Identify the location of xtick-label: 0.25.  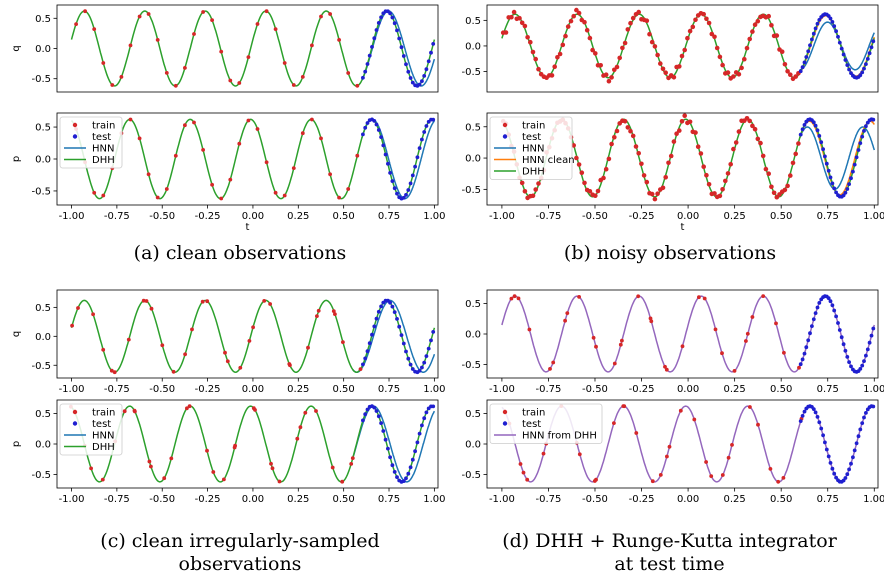
(298, 389).